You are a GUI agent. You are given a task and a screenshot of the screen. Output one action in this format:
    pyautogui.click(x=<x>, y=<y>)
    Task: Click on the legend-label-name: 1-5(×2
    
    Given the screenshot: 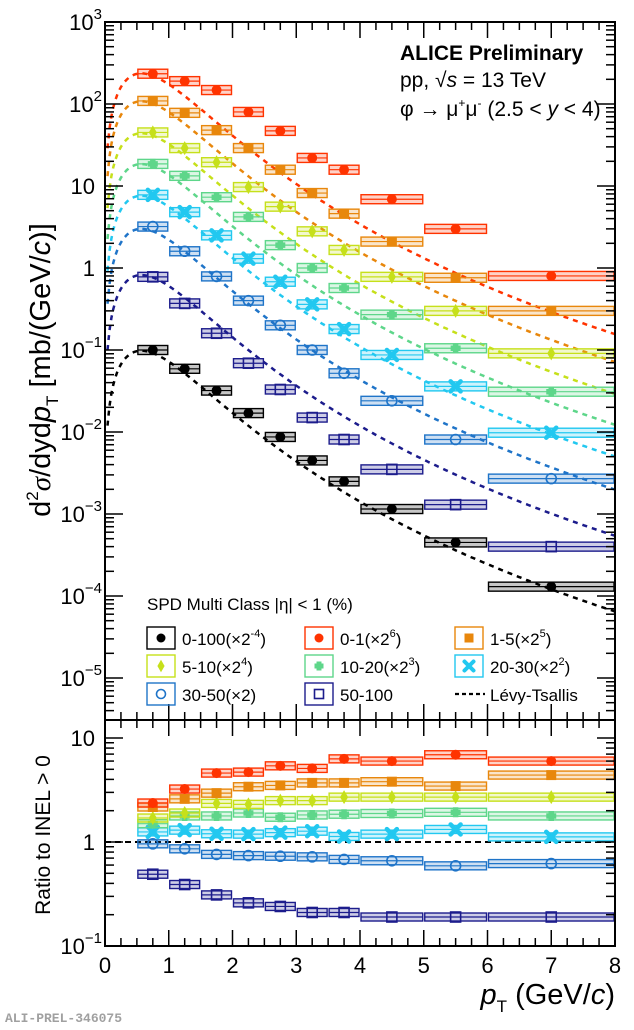 What is the action you would take?
    pyautogui.click(x=515, y=639)
    